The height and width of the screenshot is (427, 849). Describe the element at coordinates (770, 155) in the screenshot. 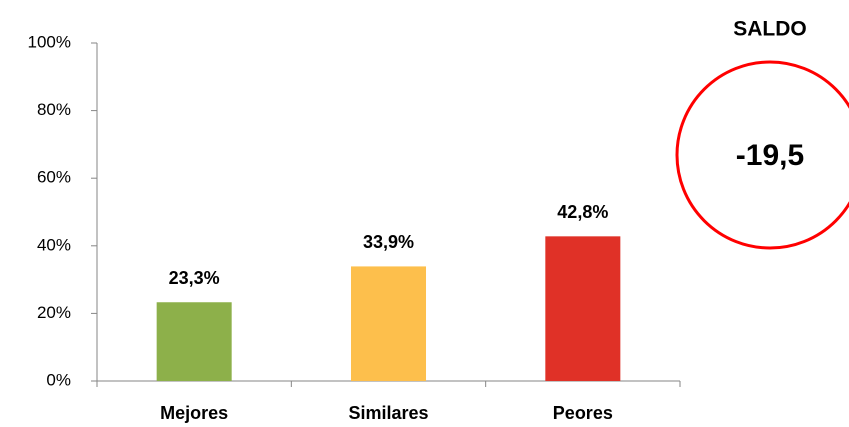

I see `saldo-value: -19,5` at that location.